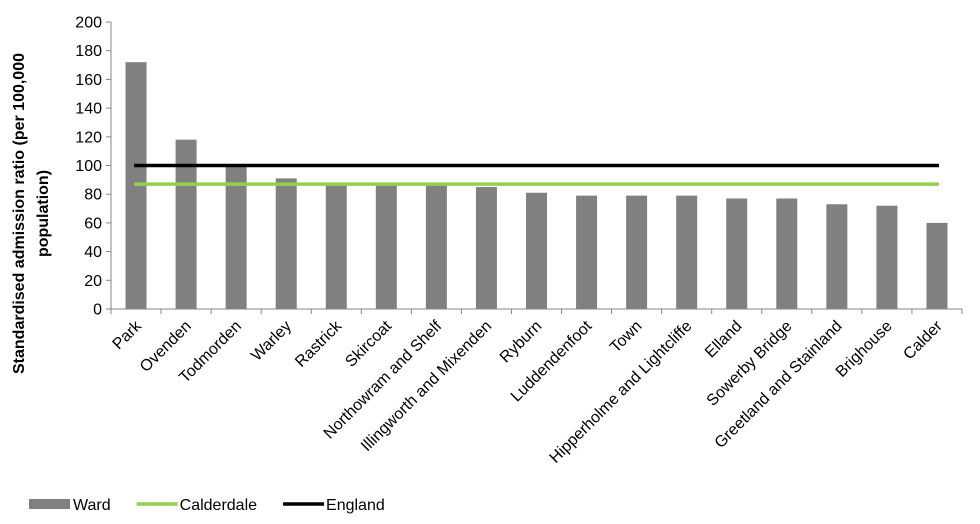 Image resolution: width=980 pixels, height=524 pixels. Describe the element at coordinates (386, 246) in the screenshot. I see `bar-skircoat` at that location.